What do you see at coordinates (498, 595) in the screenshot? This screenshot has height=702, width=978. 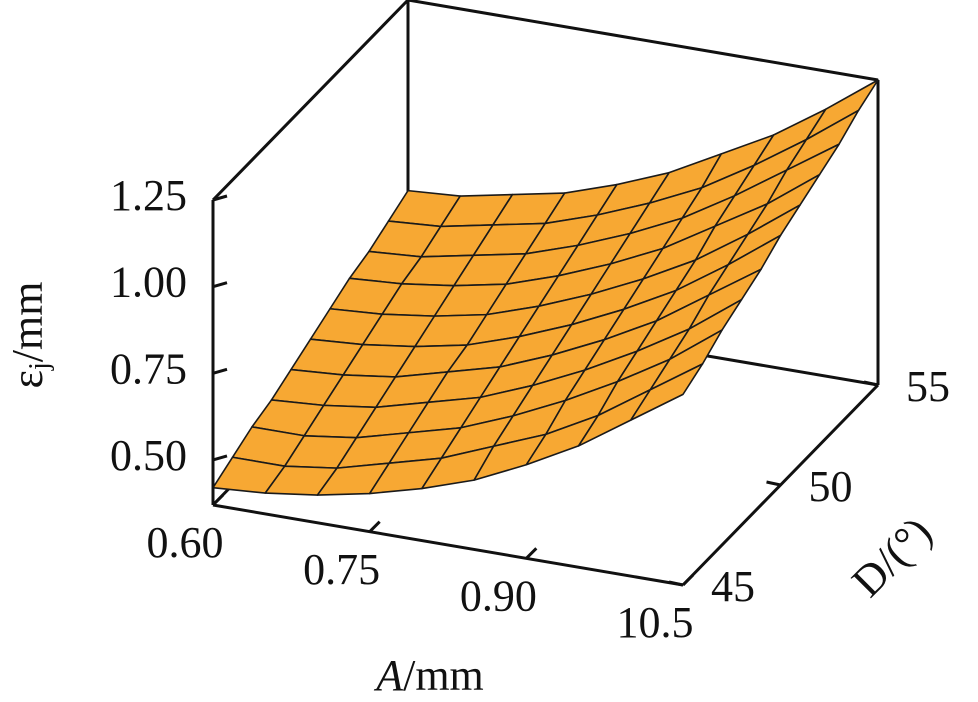 I see `x-tick-label: 0.90` at bounding box center [498, 595].